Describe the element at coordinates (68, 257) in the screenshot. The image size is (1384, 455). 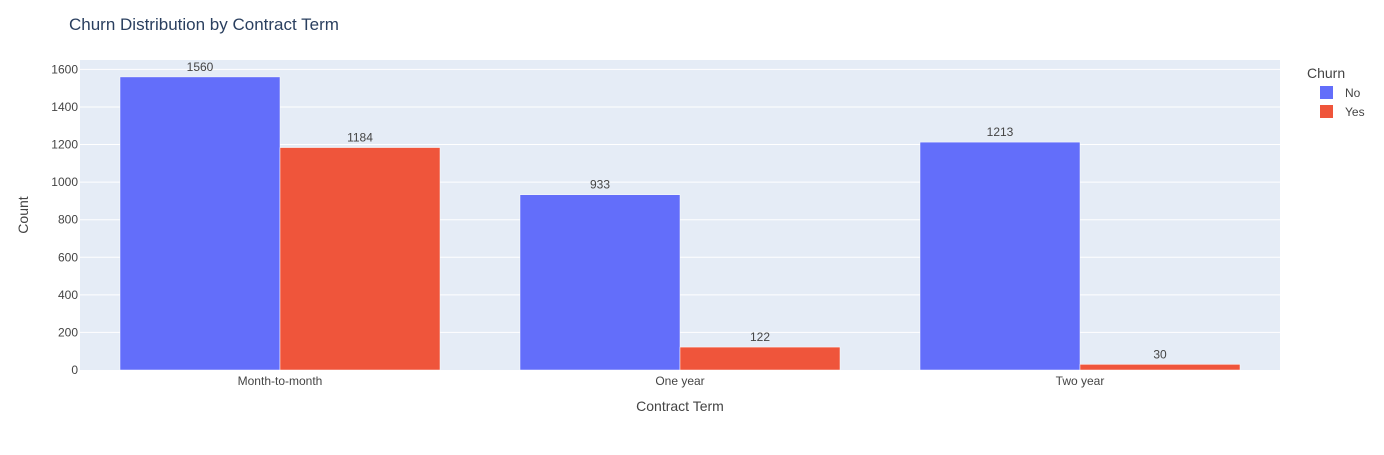
I see `y-tick-label: 600` at that location.